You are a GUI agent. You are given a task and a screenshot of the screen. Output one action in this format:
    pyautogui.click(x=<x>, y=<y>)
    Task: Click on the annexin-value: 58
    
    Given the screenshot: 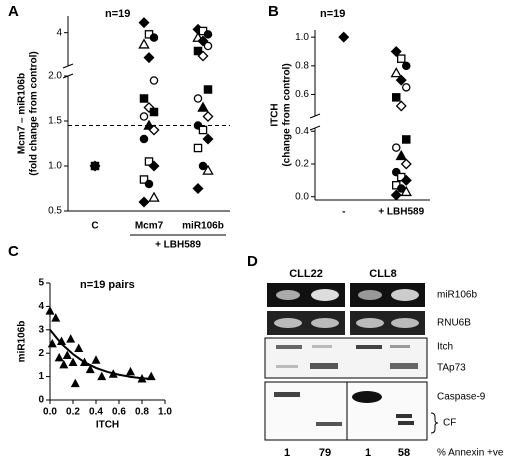 What is the action you would take?
    pyautogui.click(x=404, y=453)
    